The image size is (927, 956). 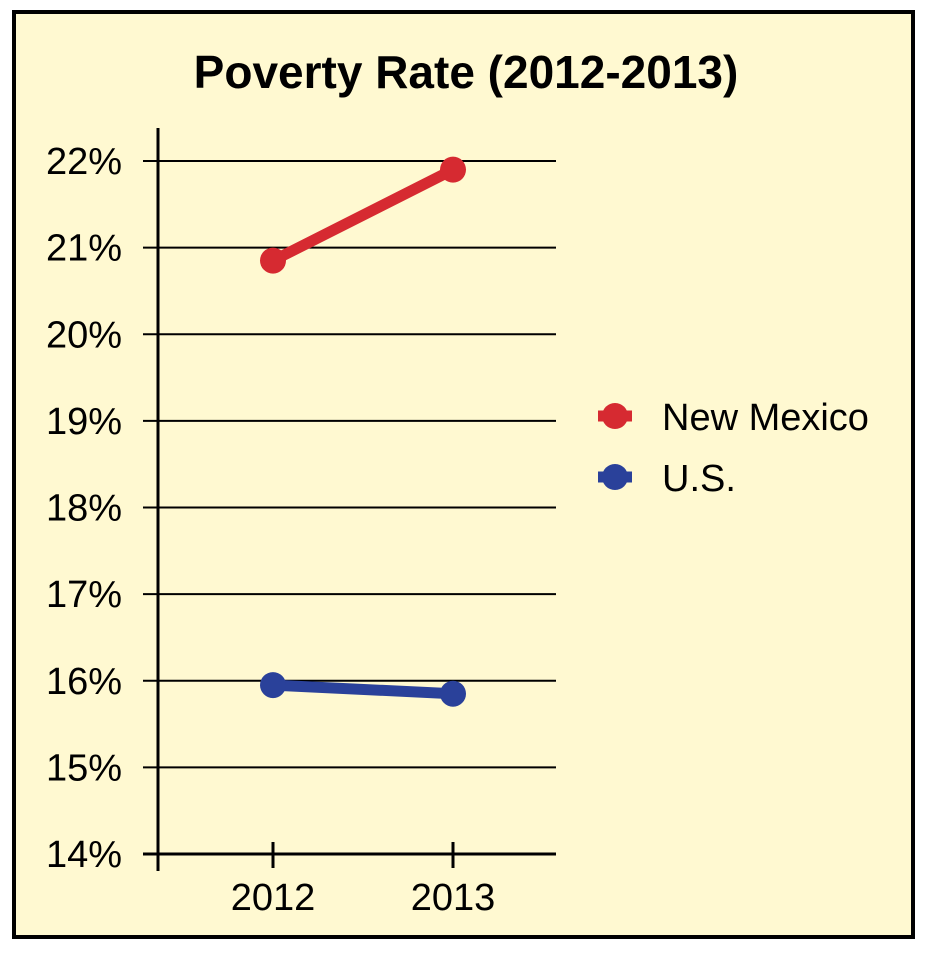 What do you see at coordinates (699, 479) in the screenshot?
I see `legend-label: U.S.` at bounding box center [699, 479].